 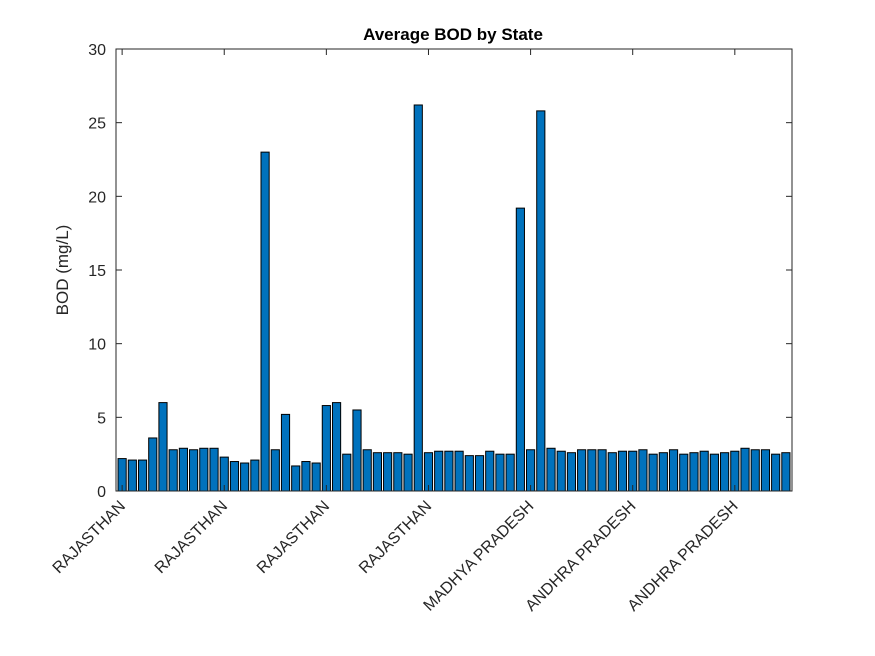 What do you see at coordinates (453, 34) in the screenshot?
I see `chart-title: Average BOD by State` at bounding box center [453, 34].